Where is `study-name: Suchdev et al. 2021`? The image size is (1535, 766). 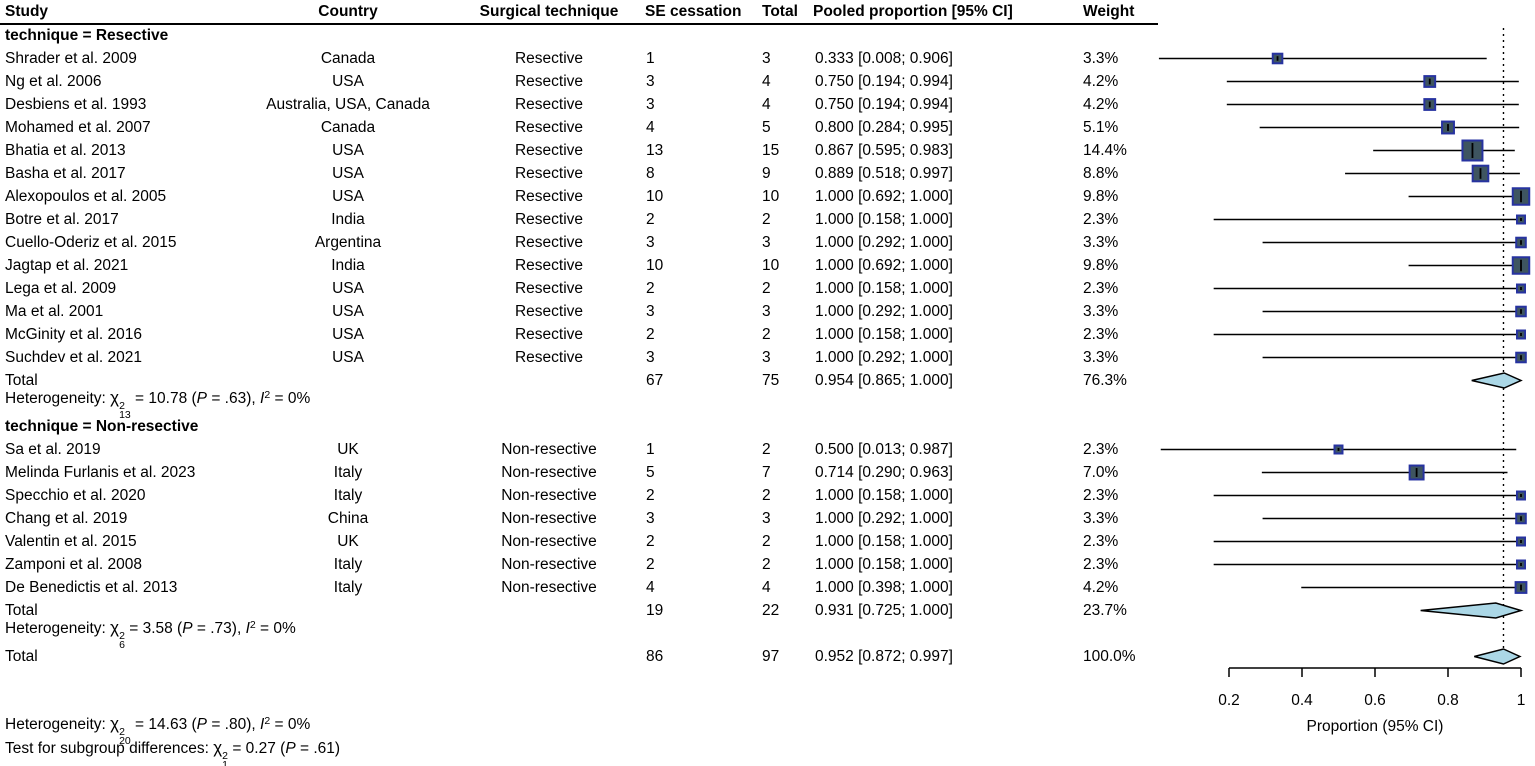 study-name: Suchdev et al. 2021 is located at coordinates (74, 357).